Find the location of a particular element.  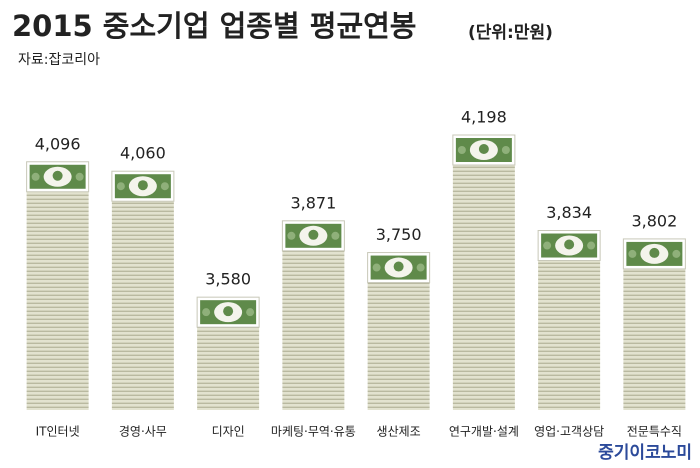

value-label: 4,096 is located at coordinates (58, 143).